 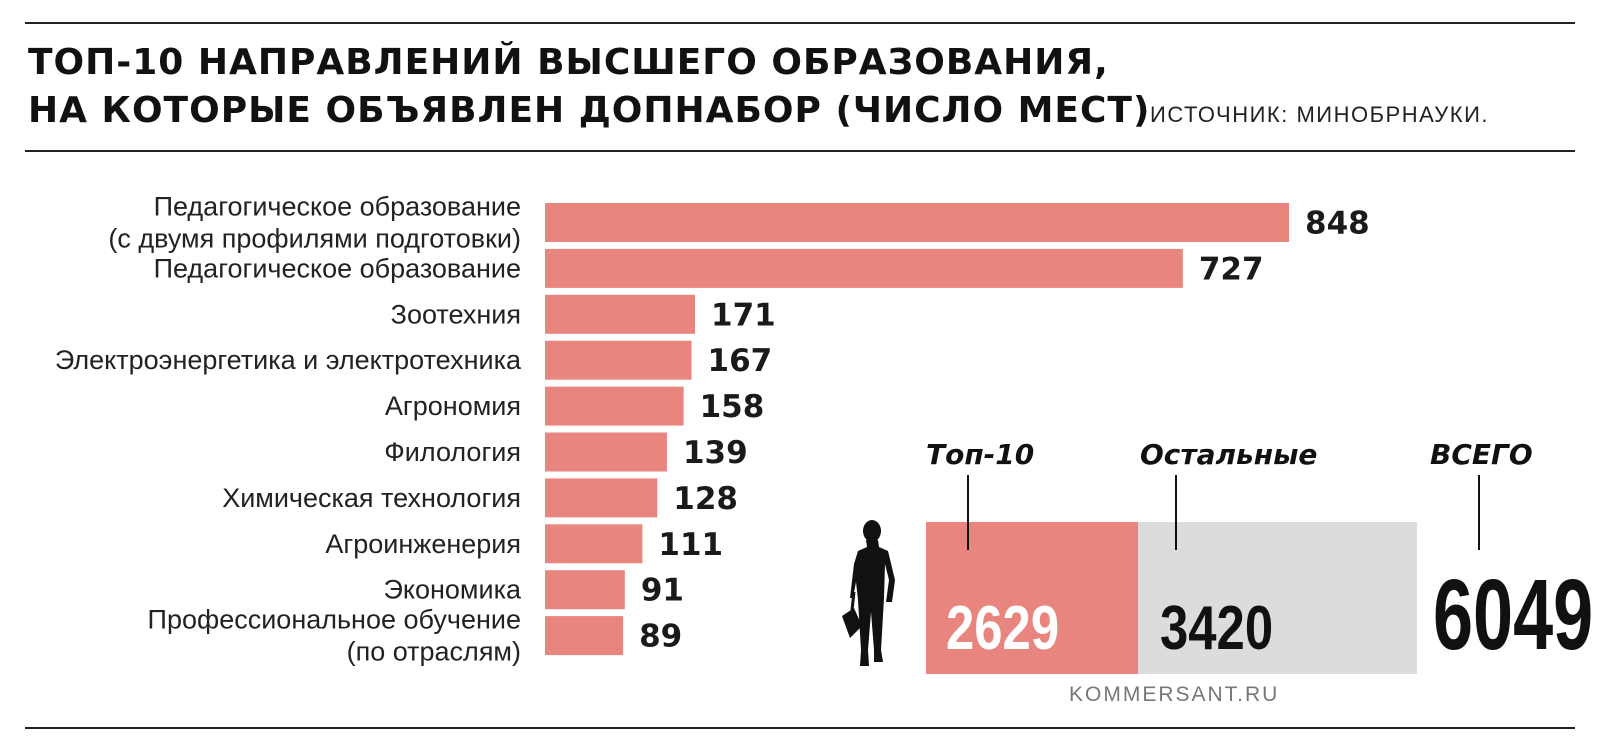 What do you see at coordinates (568, 62) in the screenshot?
I see `chart-title-line-1: ТОП-10 НАПРАВЛЕНИЙ ВЫСШЕГО ОБРАЗОВАНИЯ,` at bounding box center [568, 62].